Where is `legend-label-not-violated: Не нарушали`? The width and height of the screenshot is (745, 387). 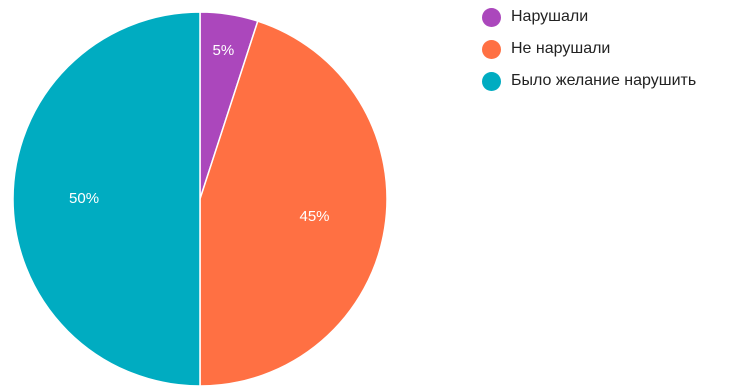 legend-label-not-violated: Не нарушали is located at coordinates (561, 48).